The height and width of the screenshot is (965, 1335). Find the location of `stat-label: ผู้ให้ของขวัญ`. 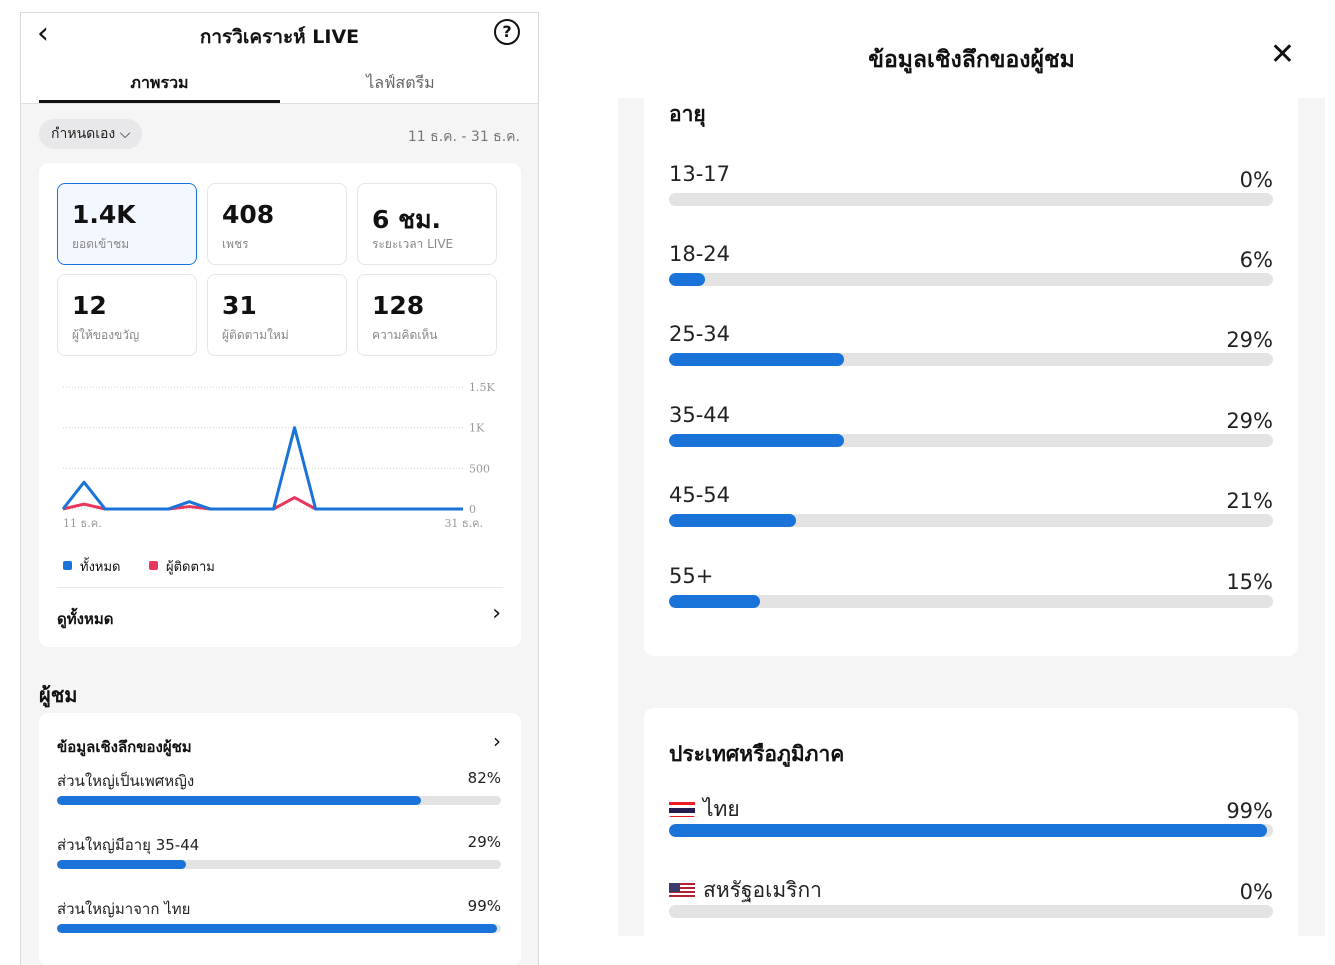

stat-label: ผู้ให้ของขวัญ is located at coordinates (106, 335).